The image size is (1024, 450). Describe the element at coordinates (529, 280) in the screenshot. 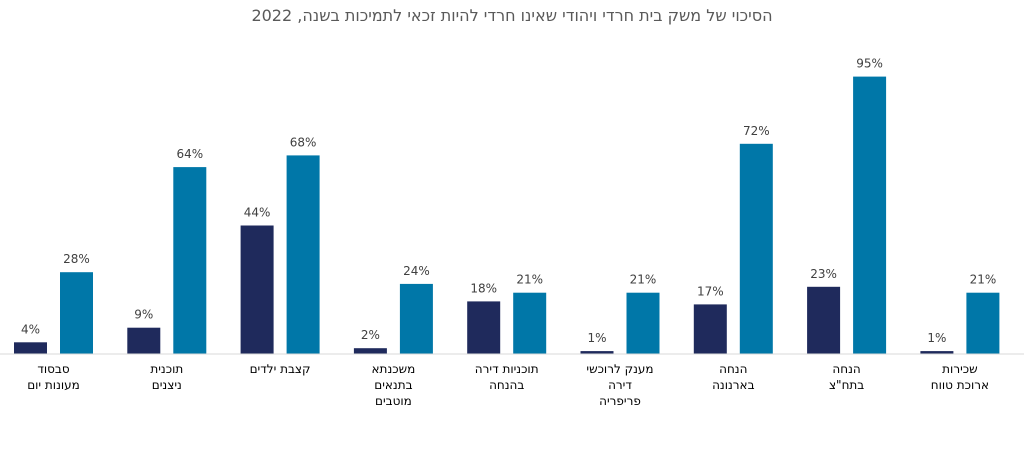

I see `value-label-series2-4: 21%` at that location.